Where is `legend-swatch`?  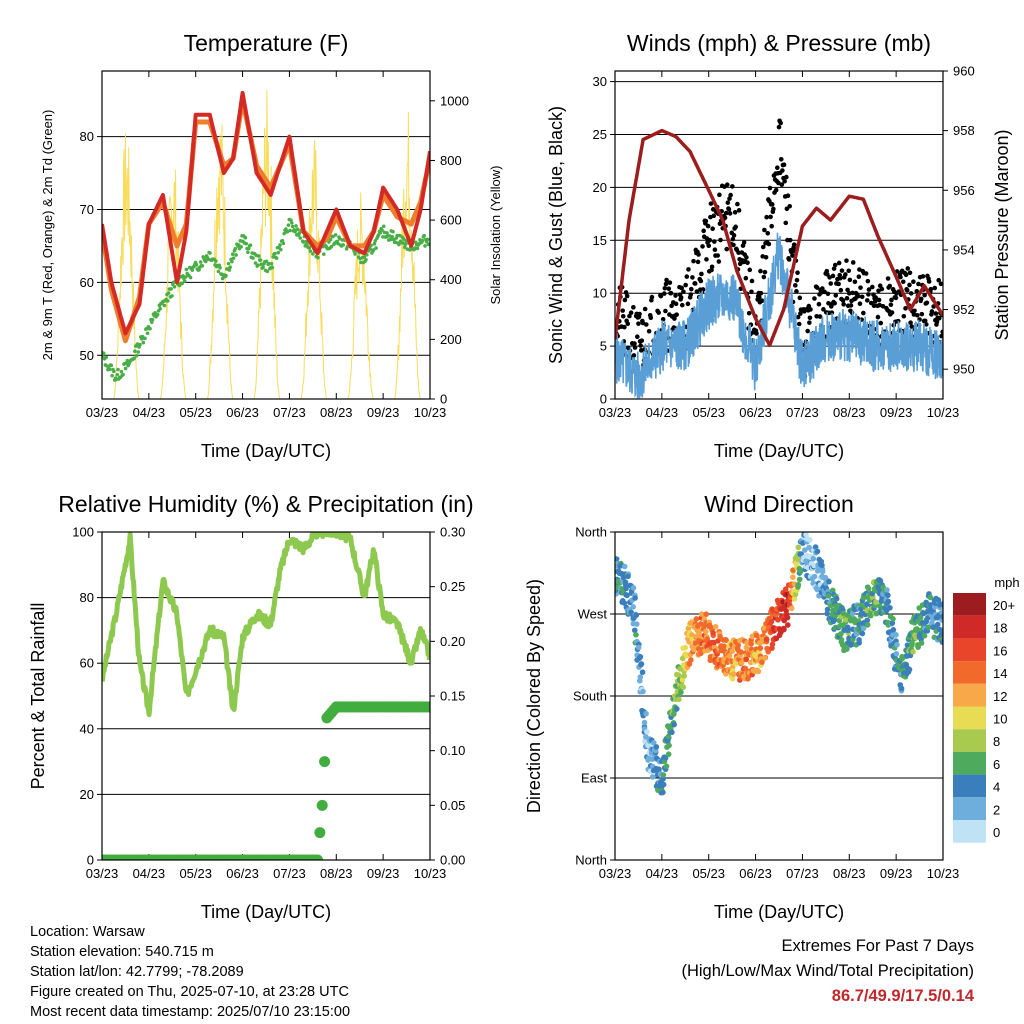
legend-swatch is located at coordinates (969, 627).